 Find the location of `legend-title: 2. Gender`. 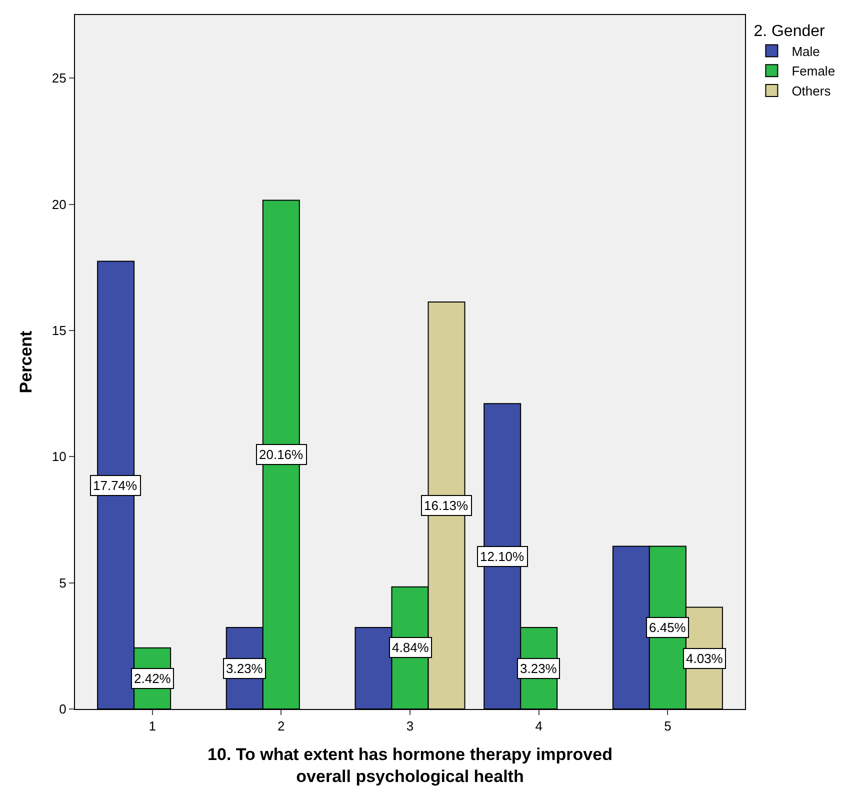

legend-title: 2. Gender is located at coordinates (790, 31).